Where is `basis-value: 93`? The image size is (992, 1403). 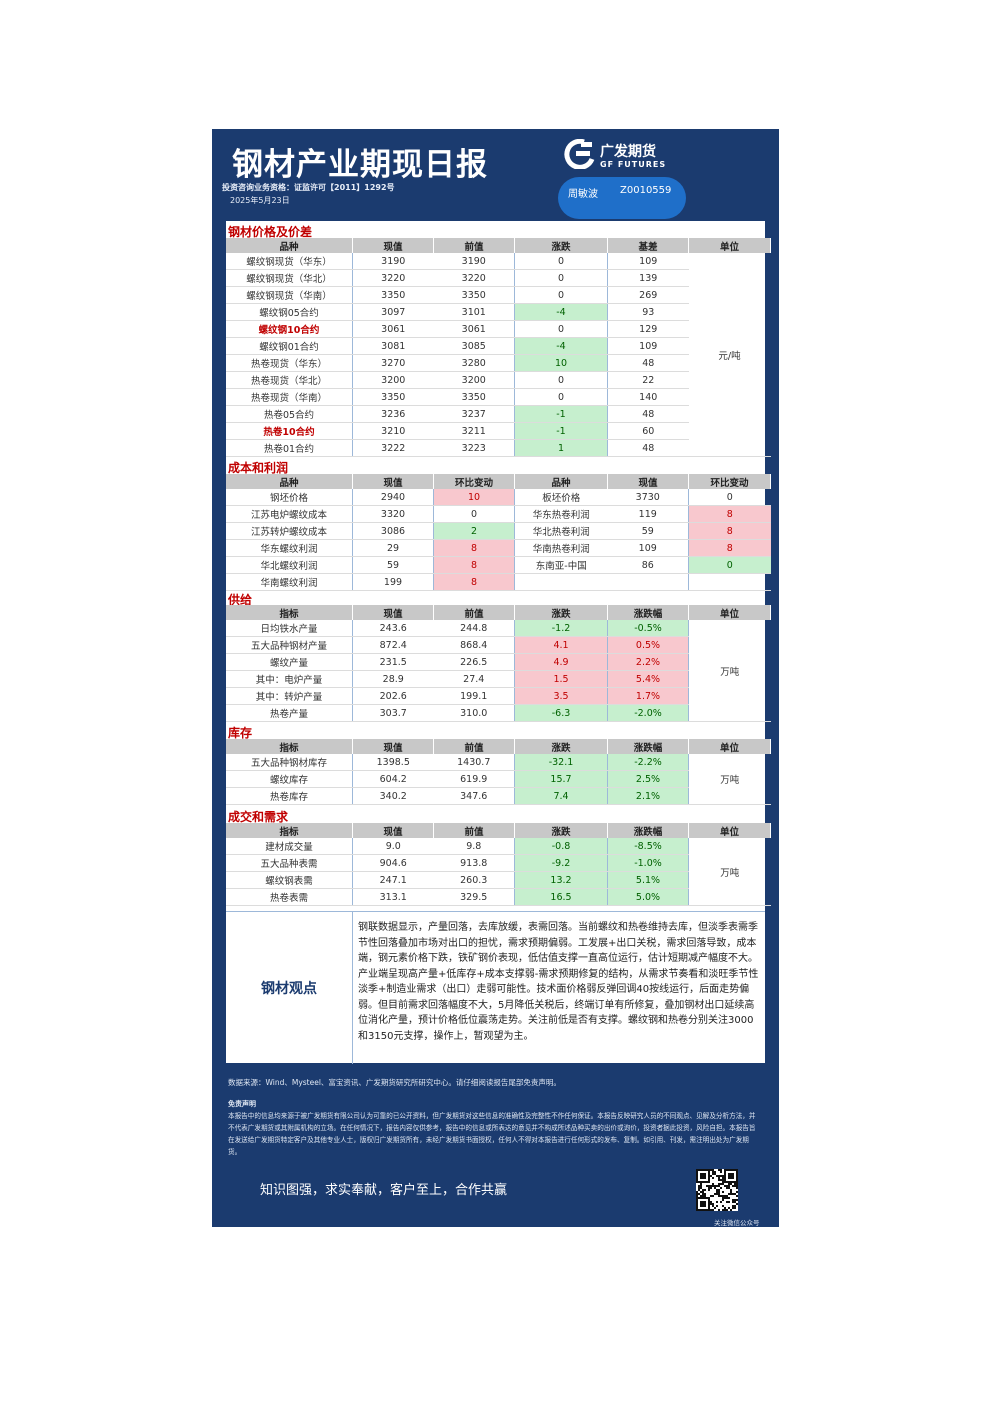 basis-value: 93 is located at coordinates (648, 312).